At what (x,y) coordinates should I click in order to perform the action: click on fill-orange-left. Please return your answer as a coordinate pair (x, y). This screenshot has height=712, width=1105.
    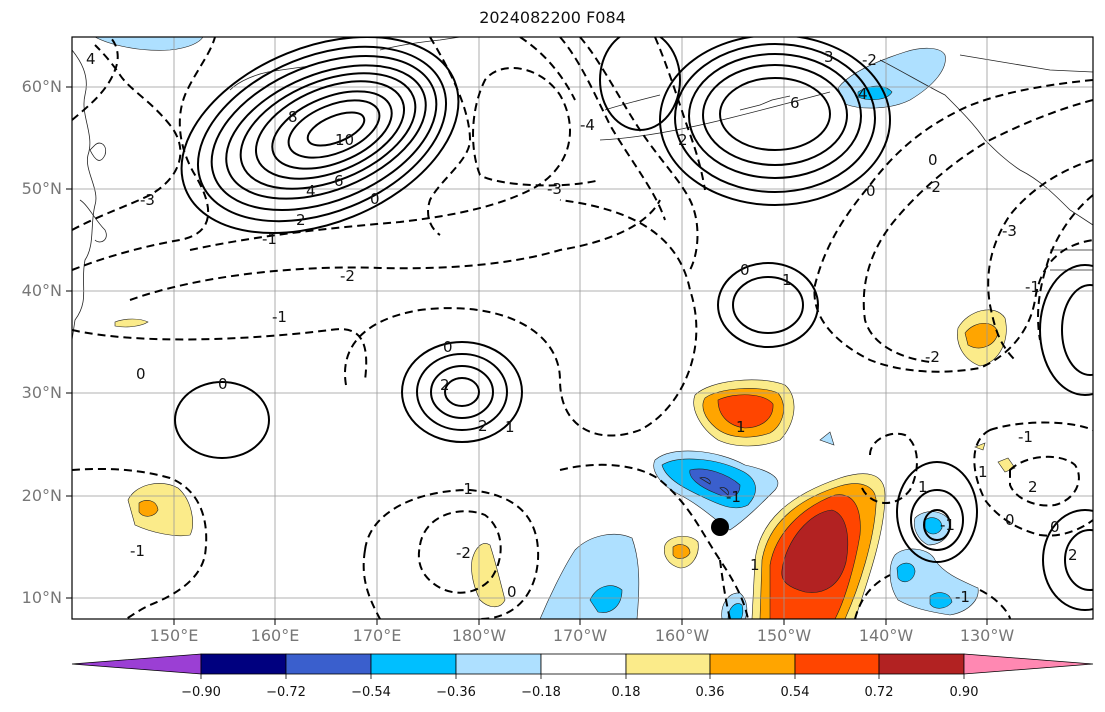
    Looking at the image, I should click on (148, 508).